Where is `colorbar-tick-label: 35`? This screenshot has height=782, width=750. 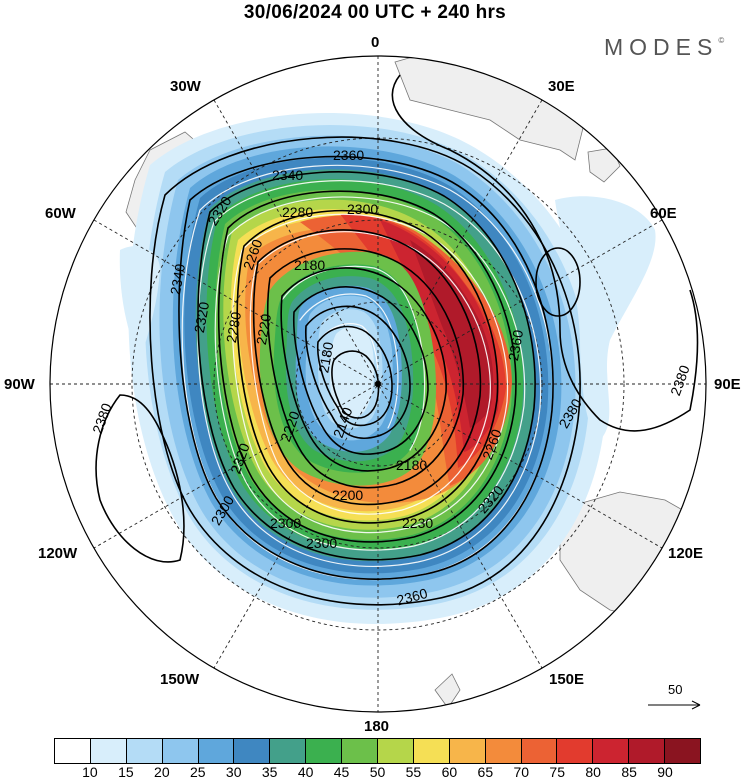
colorbar-tick-label: 35 is located at coordinates (269, 772).